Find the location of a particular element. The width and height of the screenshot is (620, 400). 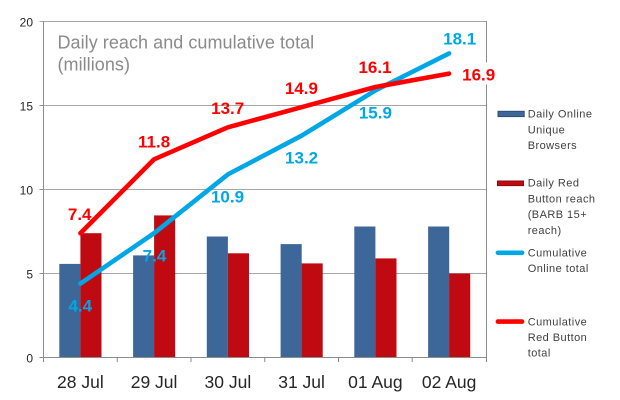

svg-text: 5 is located at coordinates (29, 275).